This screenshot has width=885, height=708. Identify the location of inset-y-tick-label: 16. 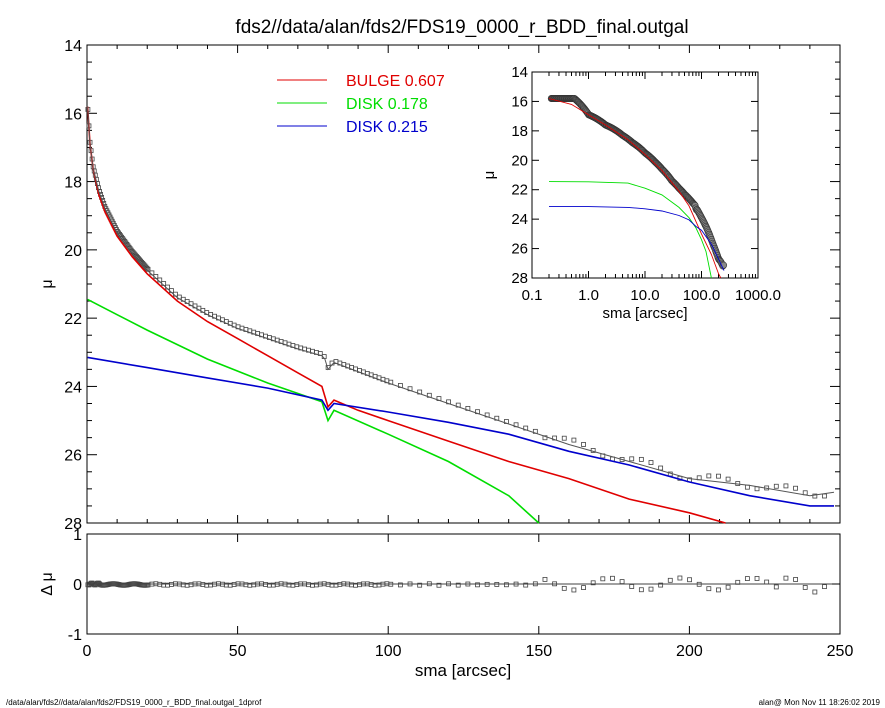
(519, 101).